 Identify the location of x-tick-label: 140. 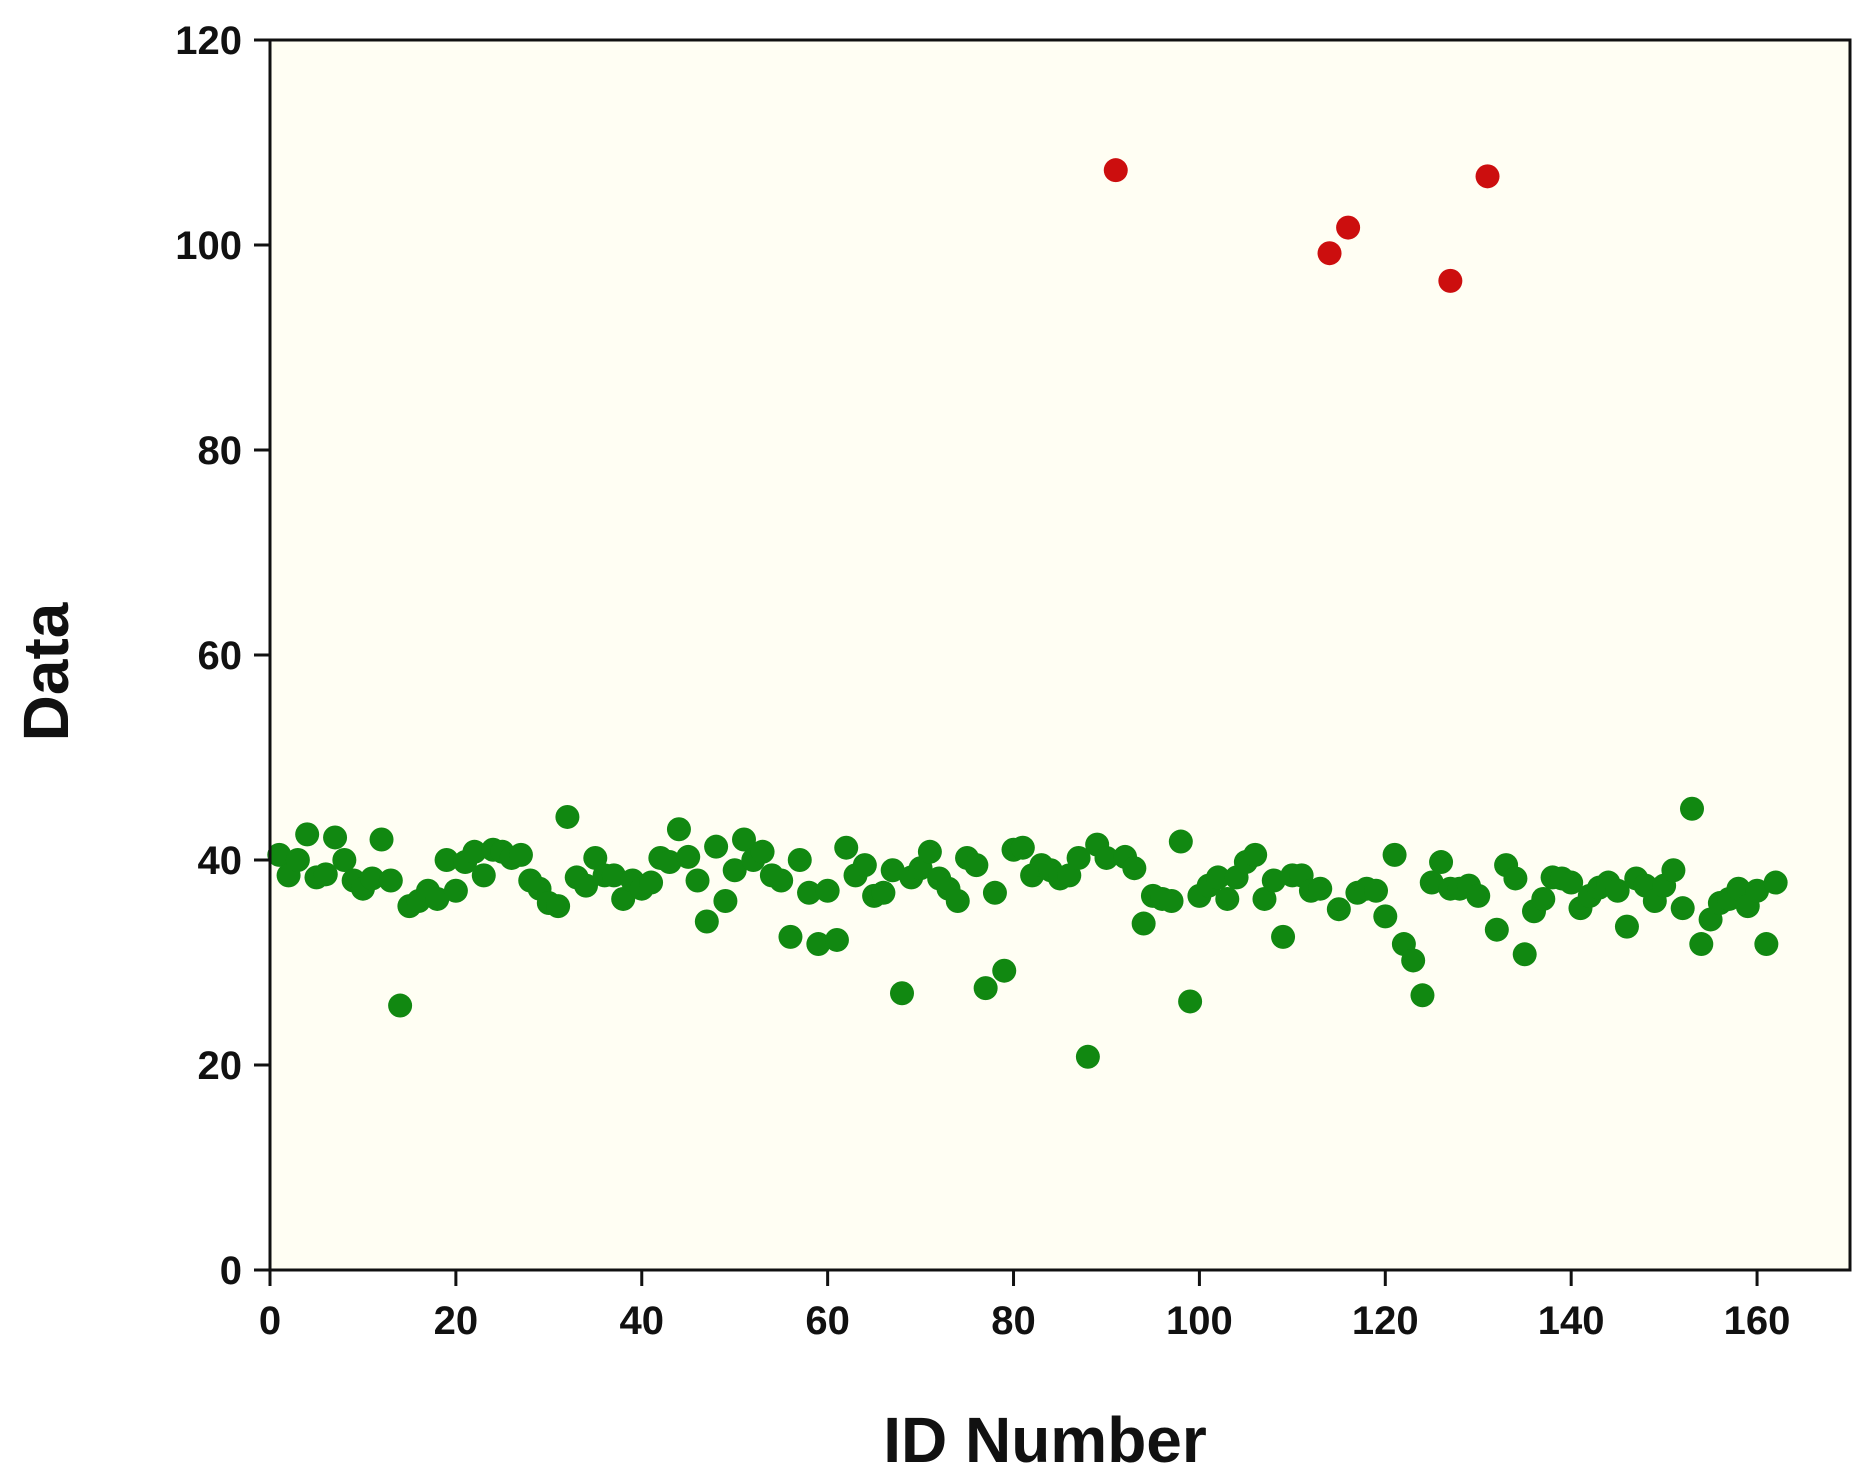
(1571, 1321).